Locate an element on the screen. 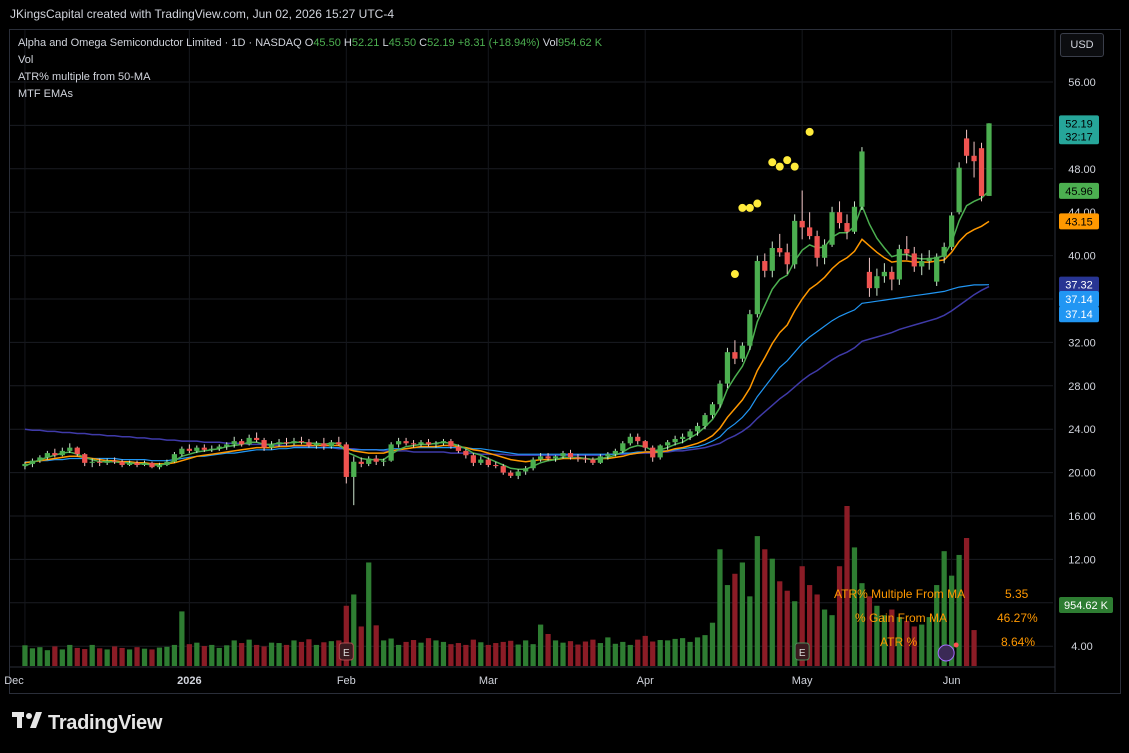 The image size is (1129, 753). price-tag-label: 43.15 is located at coordinates (1079, 222).